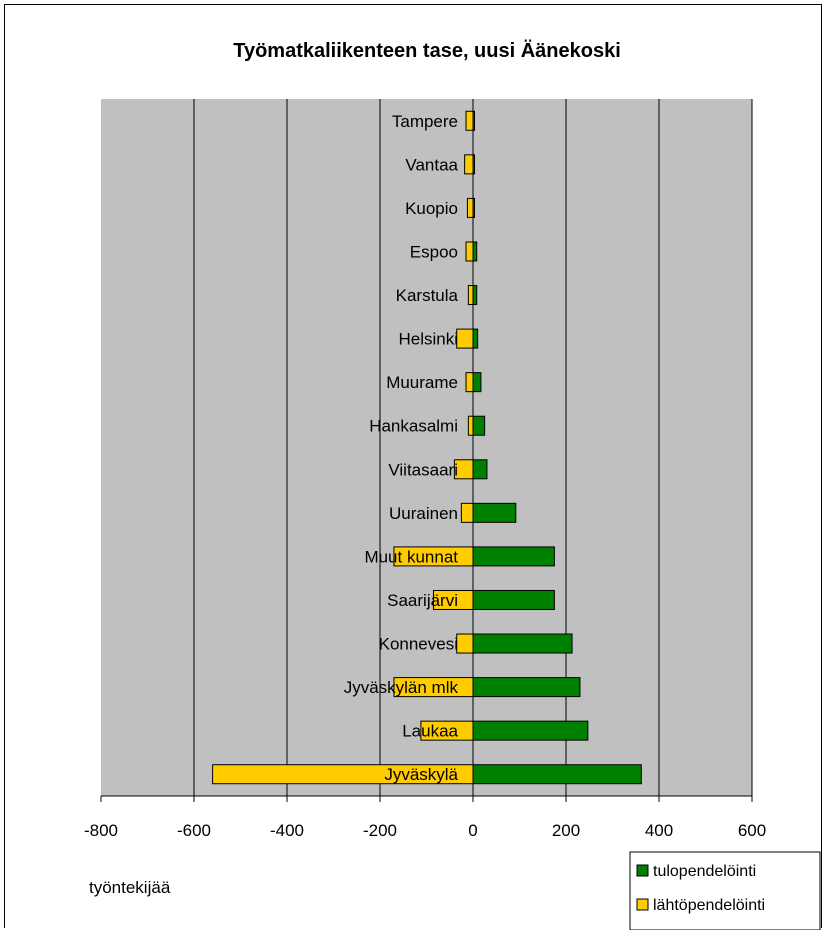 This screenshot has width=829, height=930. Describe the element at coordinates (421, 774) in the screenshot. I see `category-label: Jyväskylä` at that location.